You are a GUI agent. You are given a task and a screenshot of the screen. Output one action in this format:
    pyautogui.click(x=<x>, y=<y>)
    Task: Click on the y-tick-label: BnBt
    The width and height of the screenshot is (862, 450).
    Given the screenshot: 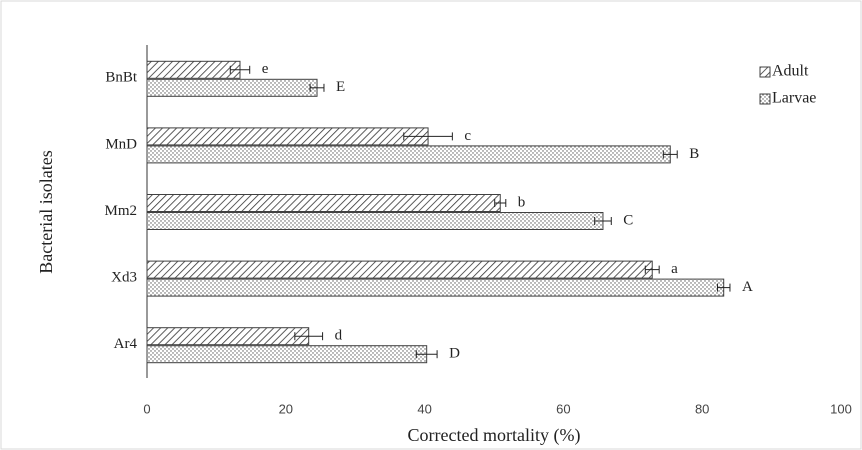 What is the action you would take?
    pyautogui.click(x=121, y=78)
    